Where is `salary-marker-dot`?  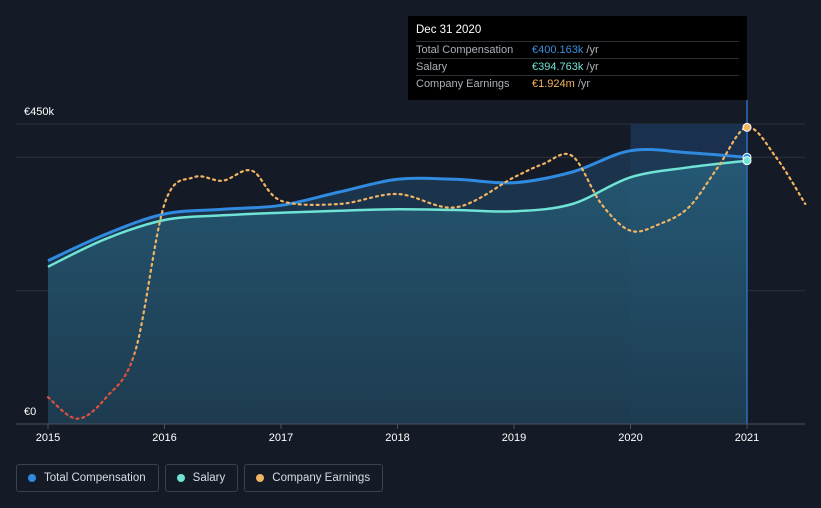
salary-marker-dot is located at coordinates (747, 161).